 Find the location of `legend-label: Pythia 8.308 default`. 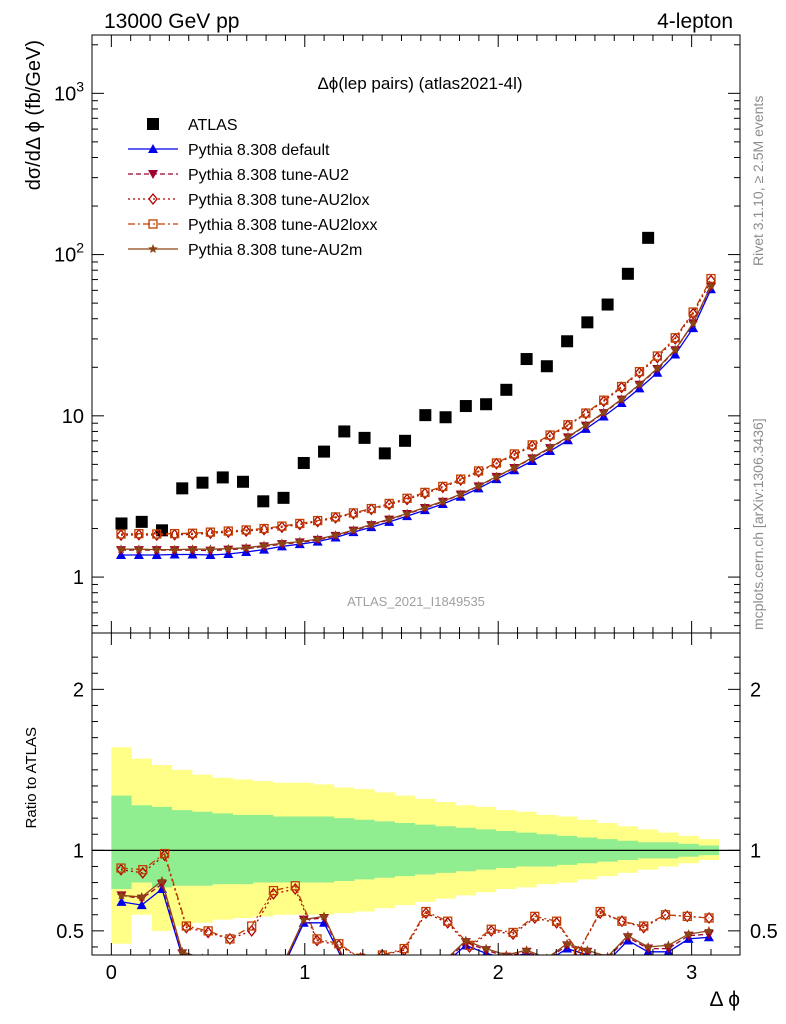

legend-label: Pythia 8.308 default is located at coordinates (259, 150).